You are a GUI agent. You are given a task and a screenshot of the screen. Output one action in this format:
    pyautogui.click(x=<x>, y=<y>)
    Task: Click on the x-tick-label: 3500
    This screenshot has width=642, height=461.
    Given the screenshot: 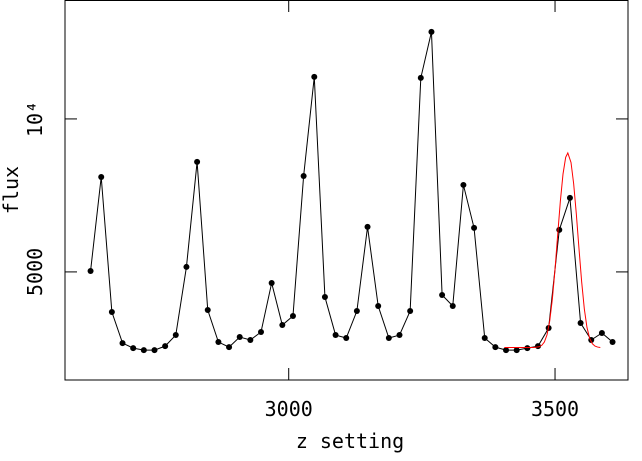 What is the action you would take?
    pyautogui.click(x=555, y=409)
    